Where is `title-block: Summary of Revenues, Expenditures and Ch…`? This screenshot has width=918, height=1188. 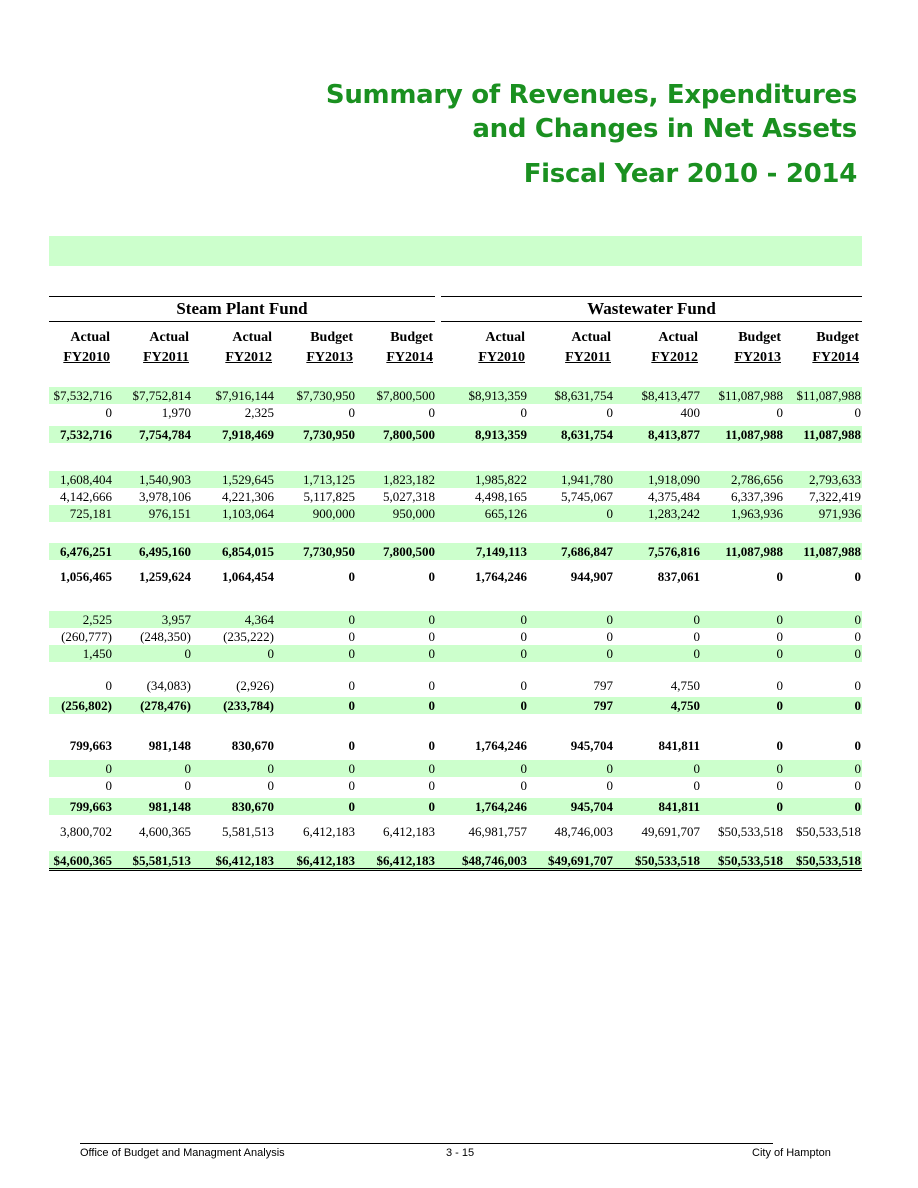
title-block: Summary of Revenues, Expenditures and Ch… is located at coordinates (591, 134).